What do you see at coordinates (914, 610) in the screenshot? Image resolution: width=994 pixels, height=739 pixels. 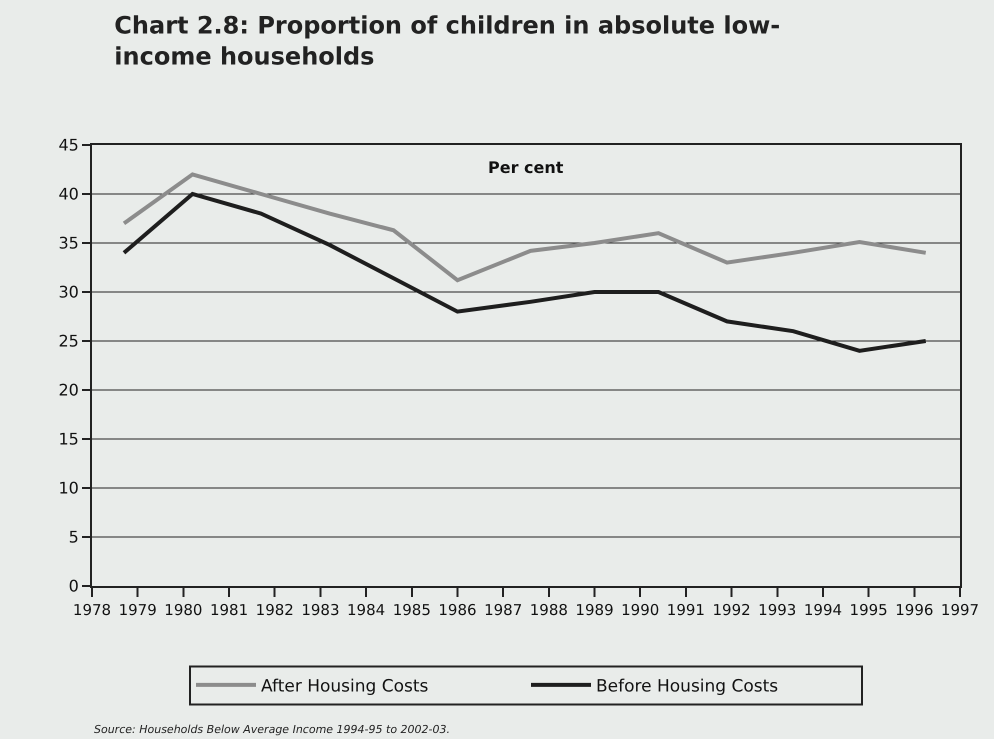 I see `x-tick-label: 1996` at bounding box center [914, 610].